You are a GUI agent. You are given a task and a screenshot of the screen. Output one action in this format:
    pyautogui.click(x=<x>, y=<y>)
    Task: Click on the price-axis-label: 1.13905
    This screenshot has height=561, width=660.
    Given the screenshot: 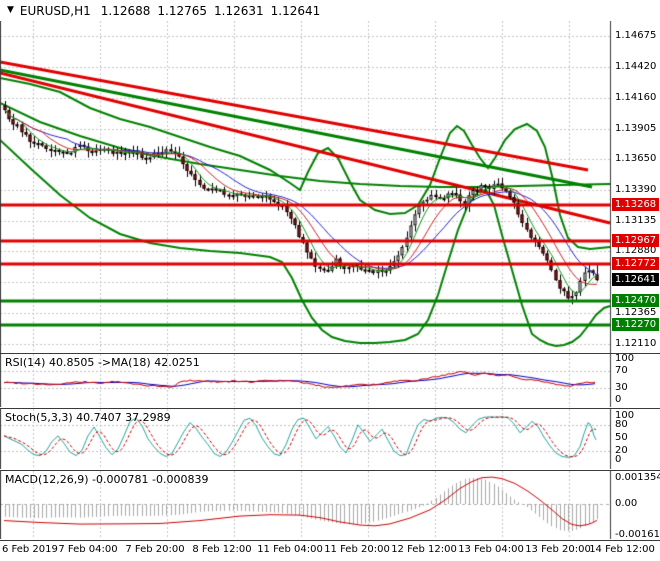 What is the action you would take?
    pyautogui.click(x=636, y=128)
    